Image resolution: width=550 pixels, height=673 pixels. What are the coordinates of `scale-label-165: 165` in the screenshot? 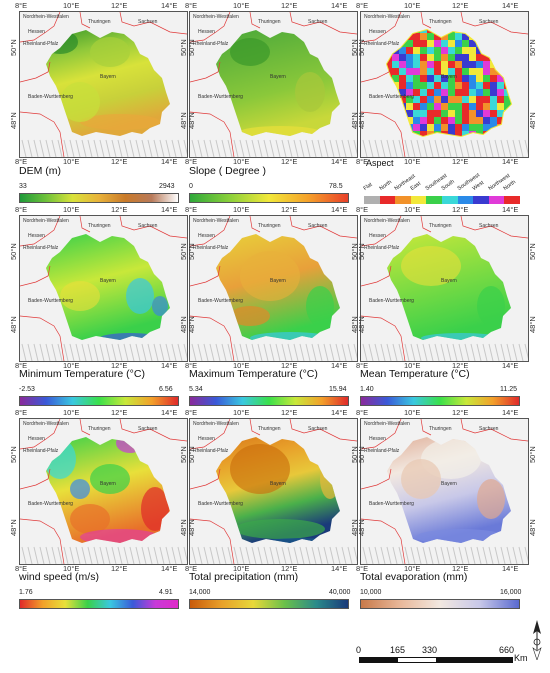 It's located at (398, 650).